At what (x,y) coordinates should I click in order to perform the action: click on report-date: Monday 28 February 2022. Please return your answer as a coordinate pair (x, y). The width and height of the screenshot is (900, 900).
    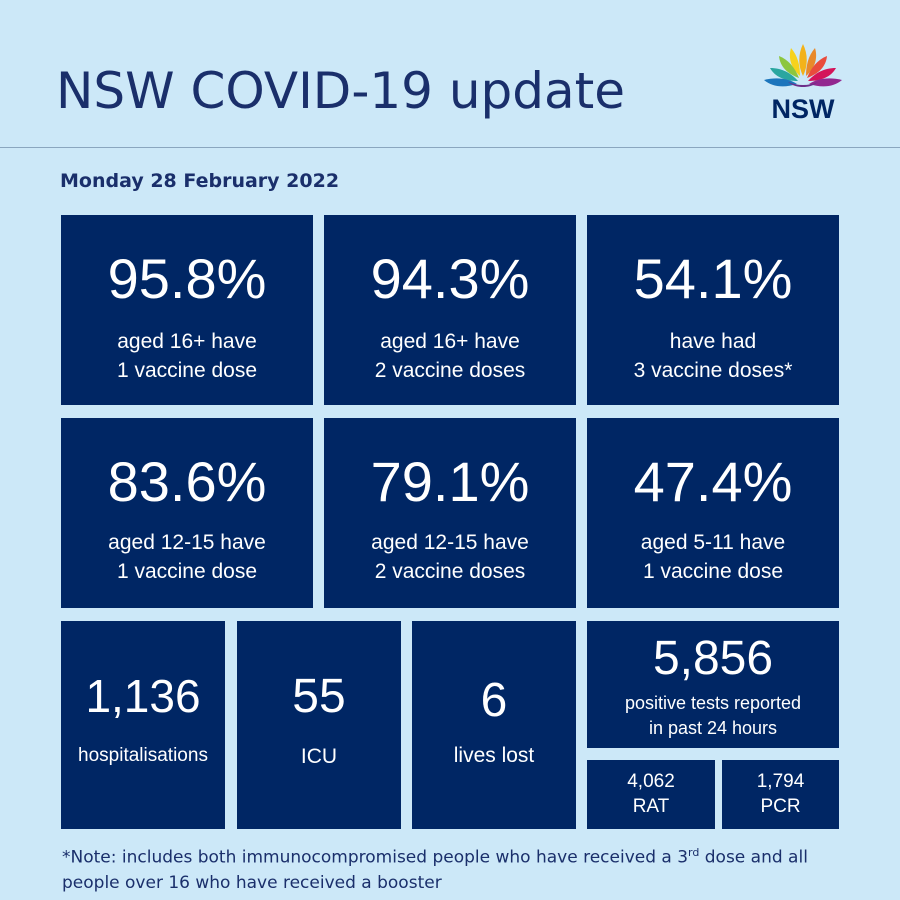
    Looking at the image, I should click on (200, 181).